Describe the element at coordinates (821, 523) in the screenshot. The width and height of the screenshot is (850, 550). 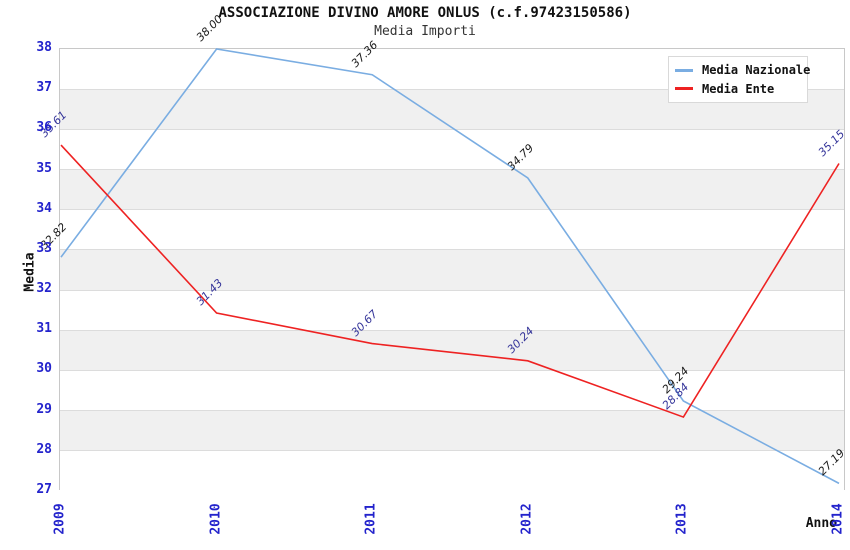
I see `x-axis-title: Anno` at that location.